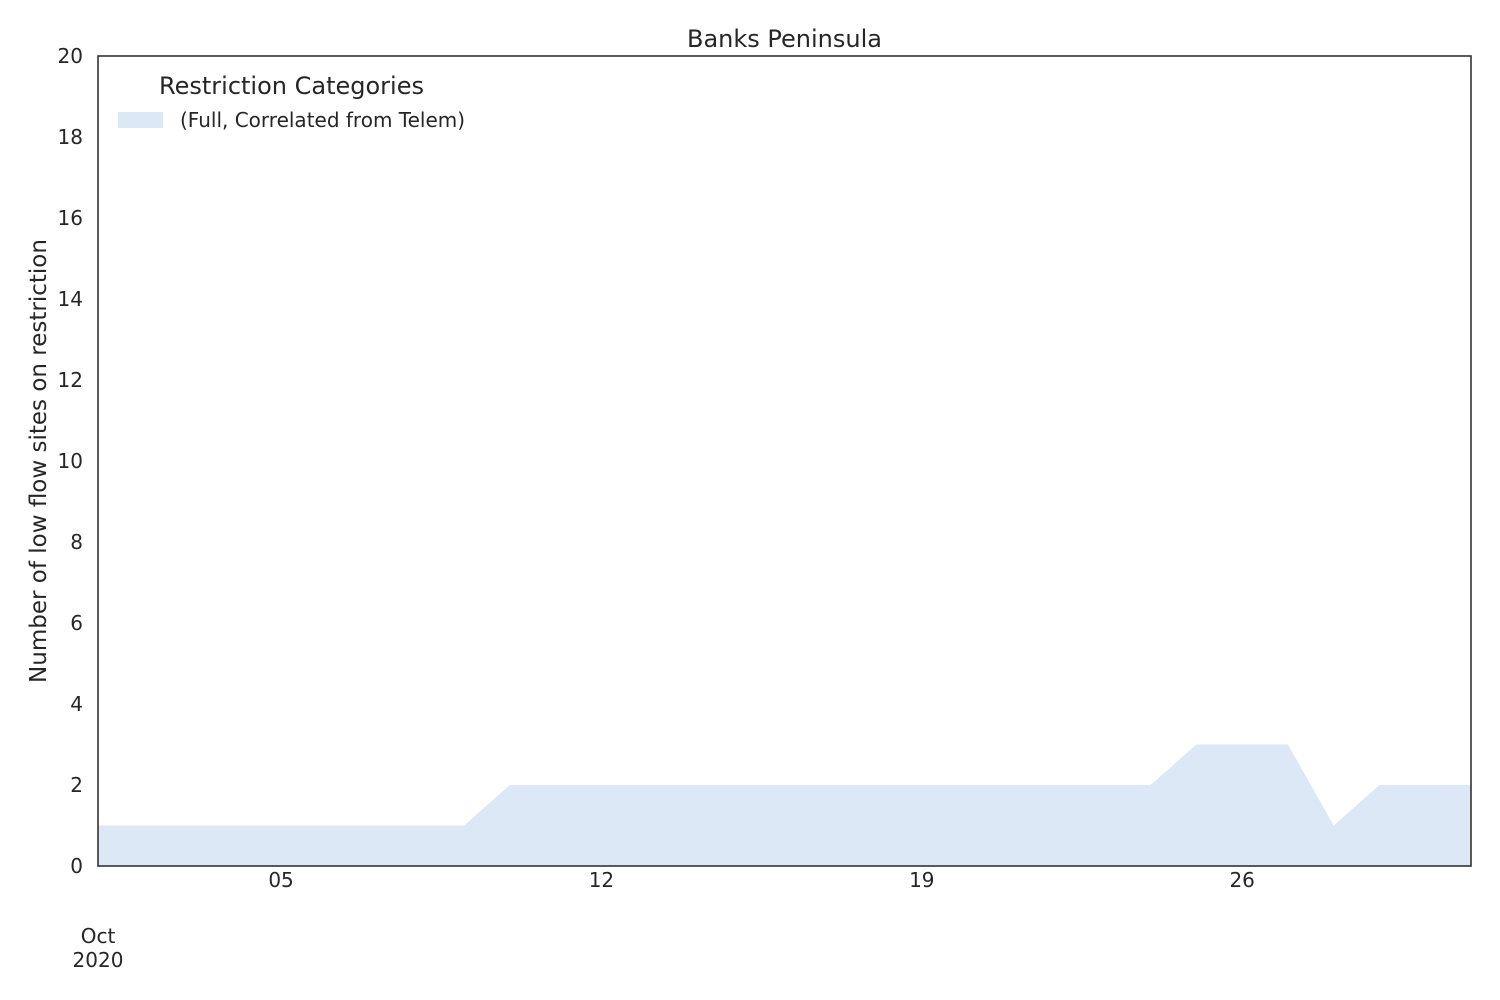 The width and height of the screenshot is (1500, 1000). Describe the element at coordinates (76, 704) in the screenshot. I see `y-tick-label: 4` at that location.